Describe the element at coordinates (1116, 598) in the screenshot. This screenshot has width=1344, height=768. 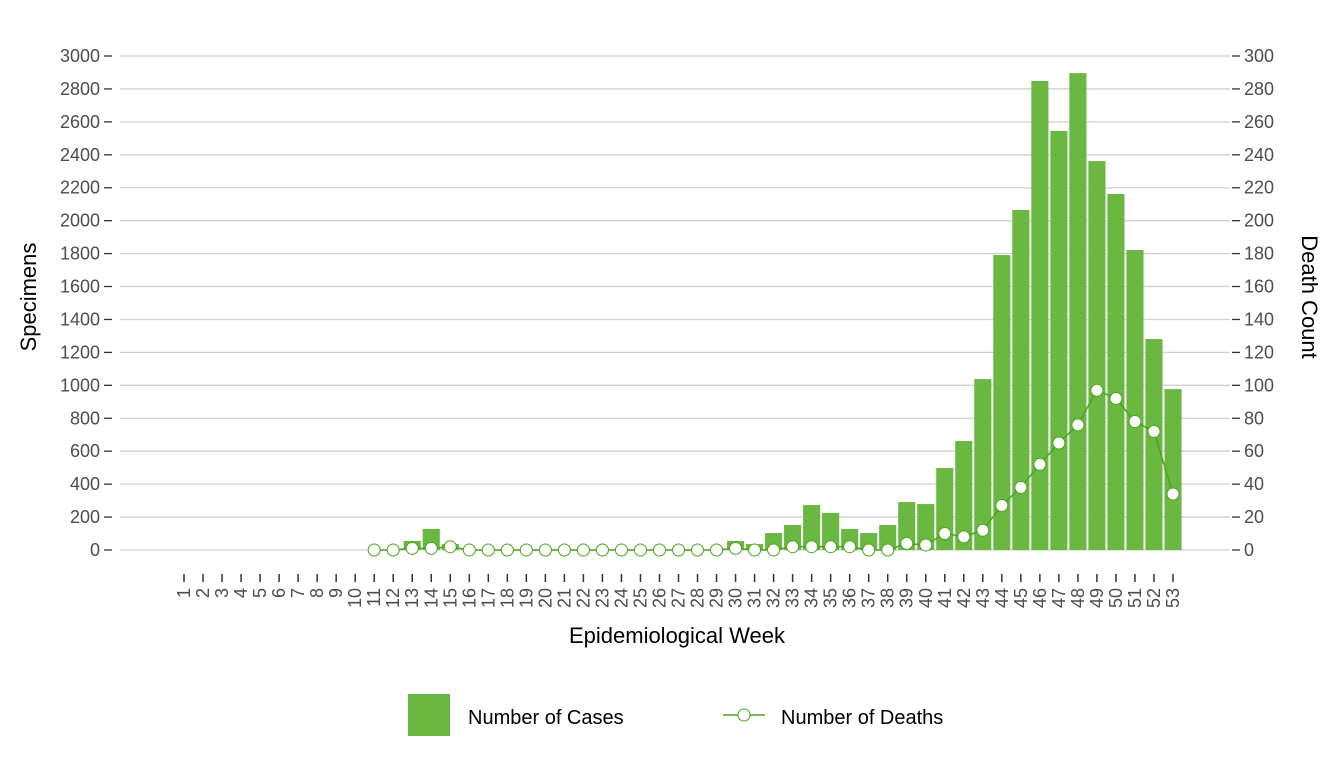
I see `x-tick-label: 50` at that location.